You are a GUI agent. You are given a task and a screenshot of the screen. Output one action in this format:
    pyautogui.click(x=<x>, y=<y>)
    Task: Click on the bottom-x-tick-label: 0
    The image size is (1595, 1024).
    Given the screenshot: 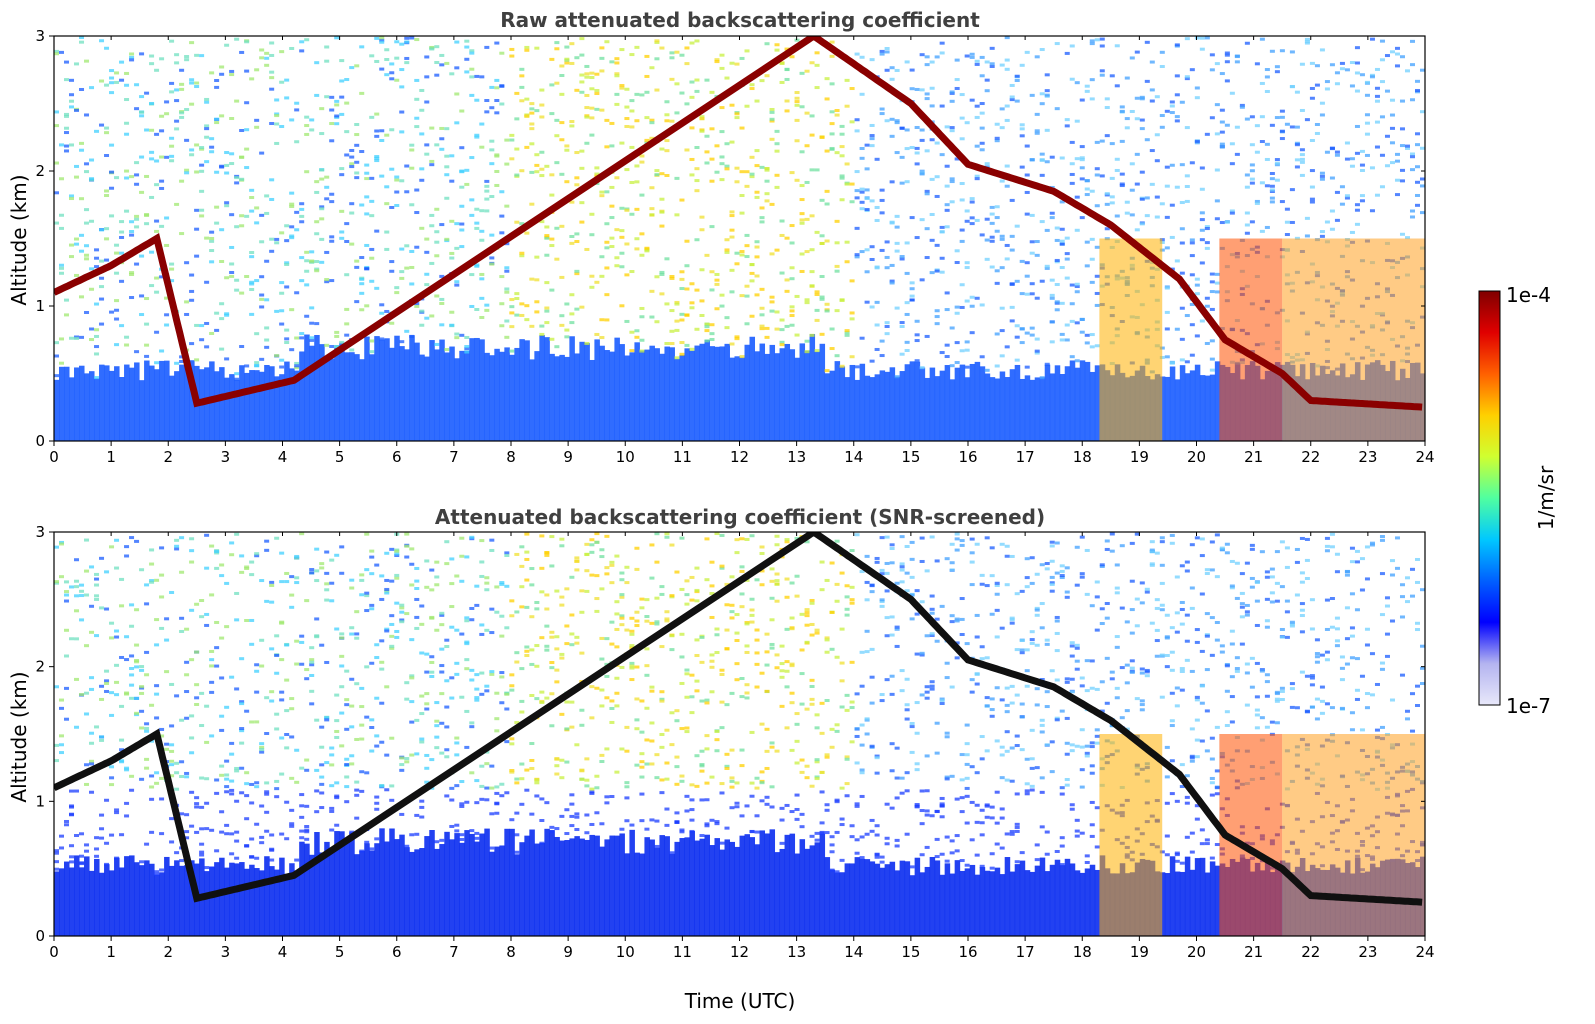 What is the action you would take?
    pyautogui.click(x=54, y=952)
    